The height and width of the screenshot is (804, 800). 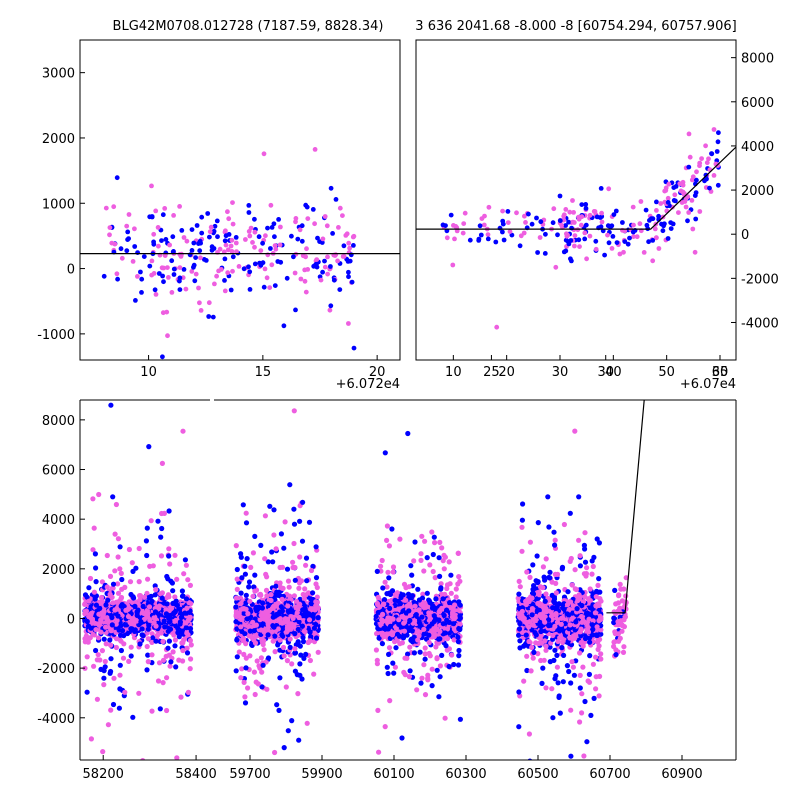 What do you see at coordinates (760, 279) in the screenshot?
I see `panel-top-right-y-tick-label: -2000` at bounding box center [760, 279].